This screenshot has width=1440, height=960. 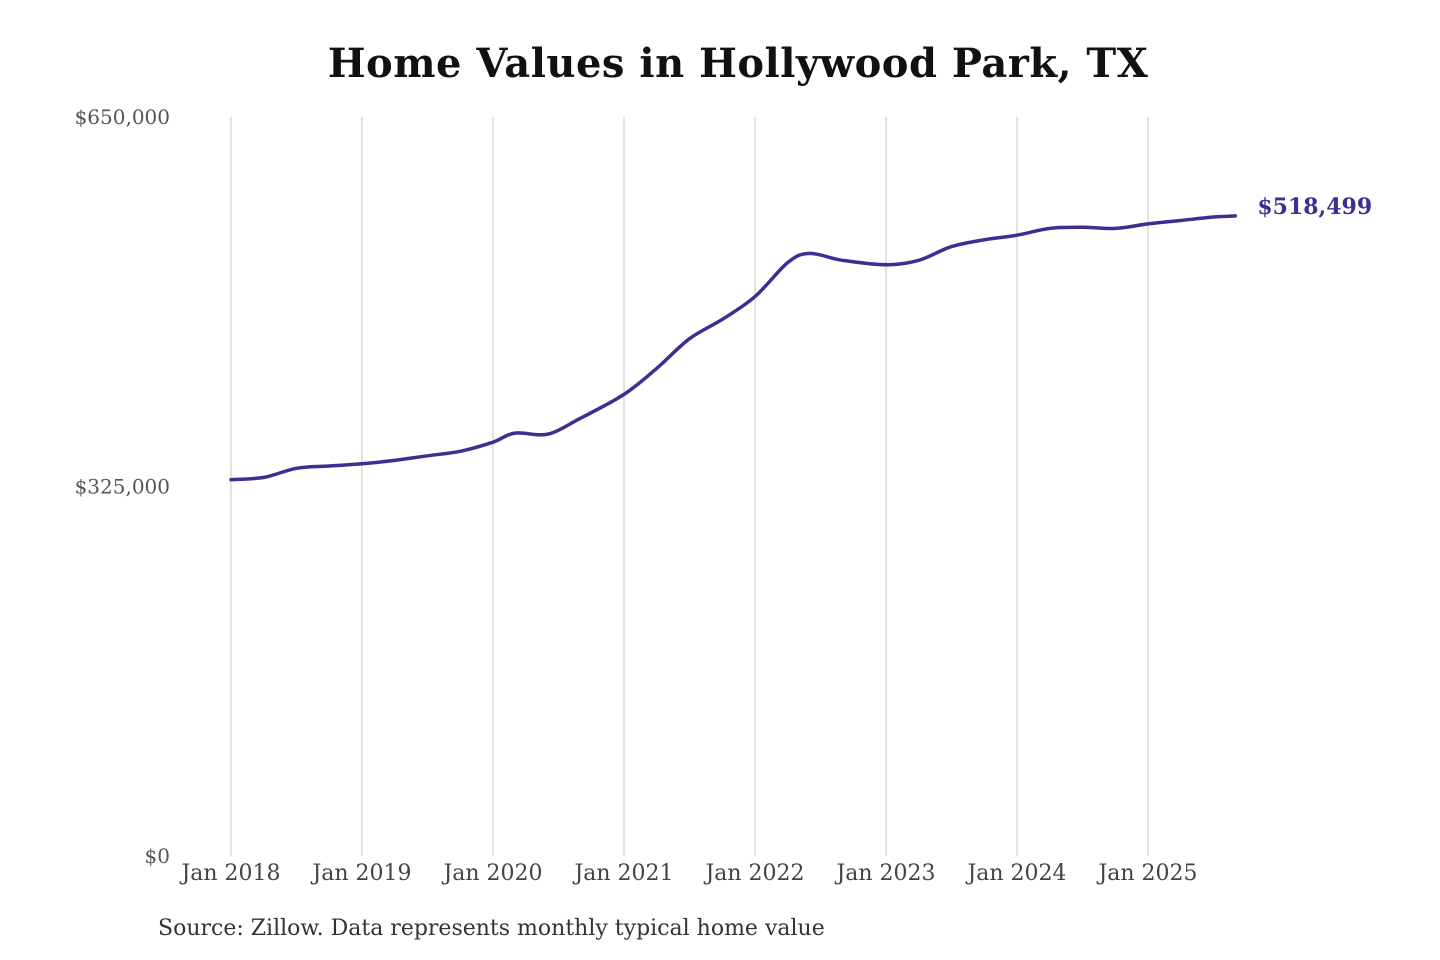 What do you see at coordinates (1314, 207) in the screenshot?
I see `end-value-label: $518,499` at bounding box center [1314, 207].